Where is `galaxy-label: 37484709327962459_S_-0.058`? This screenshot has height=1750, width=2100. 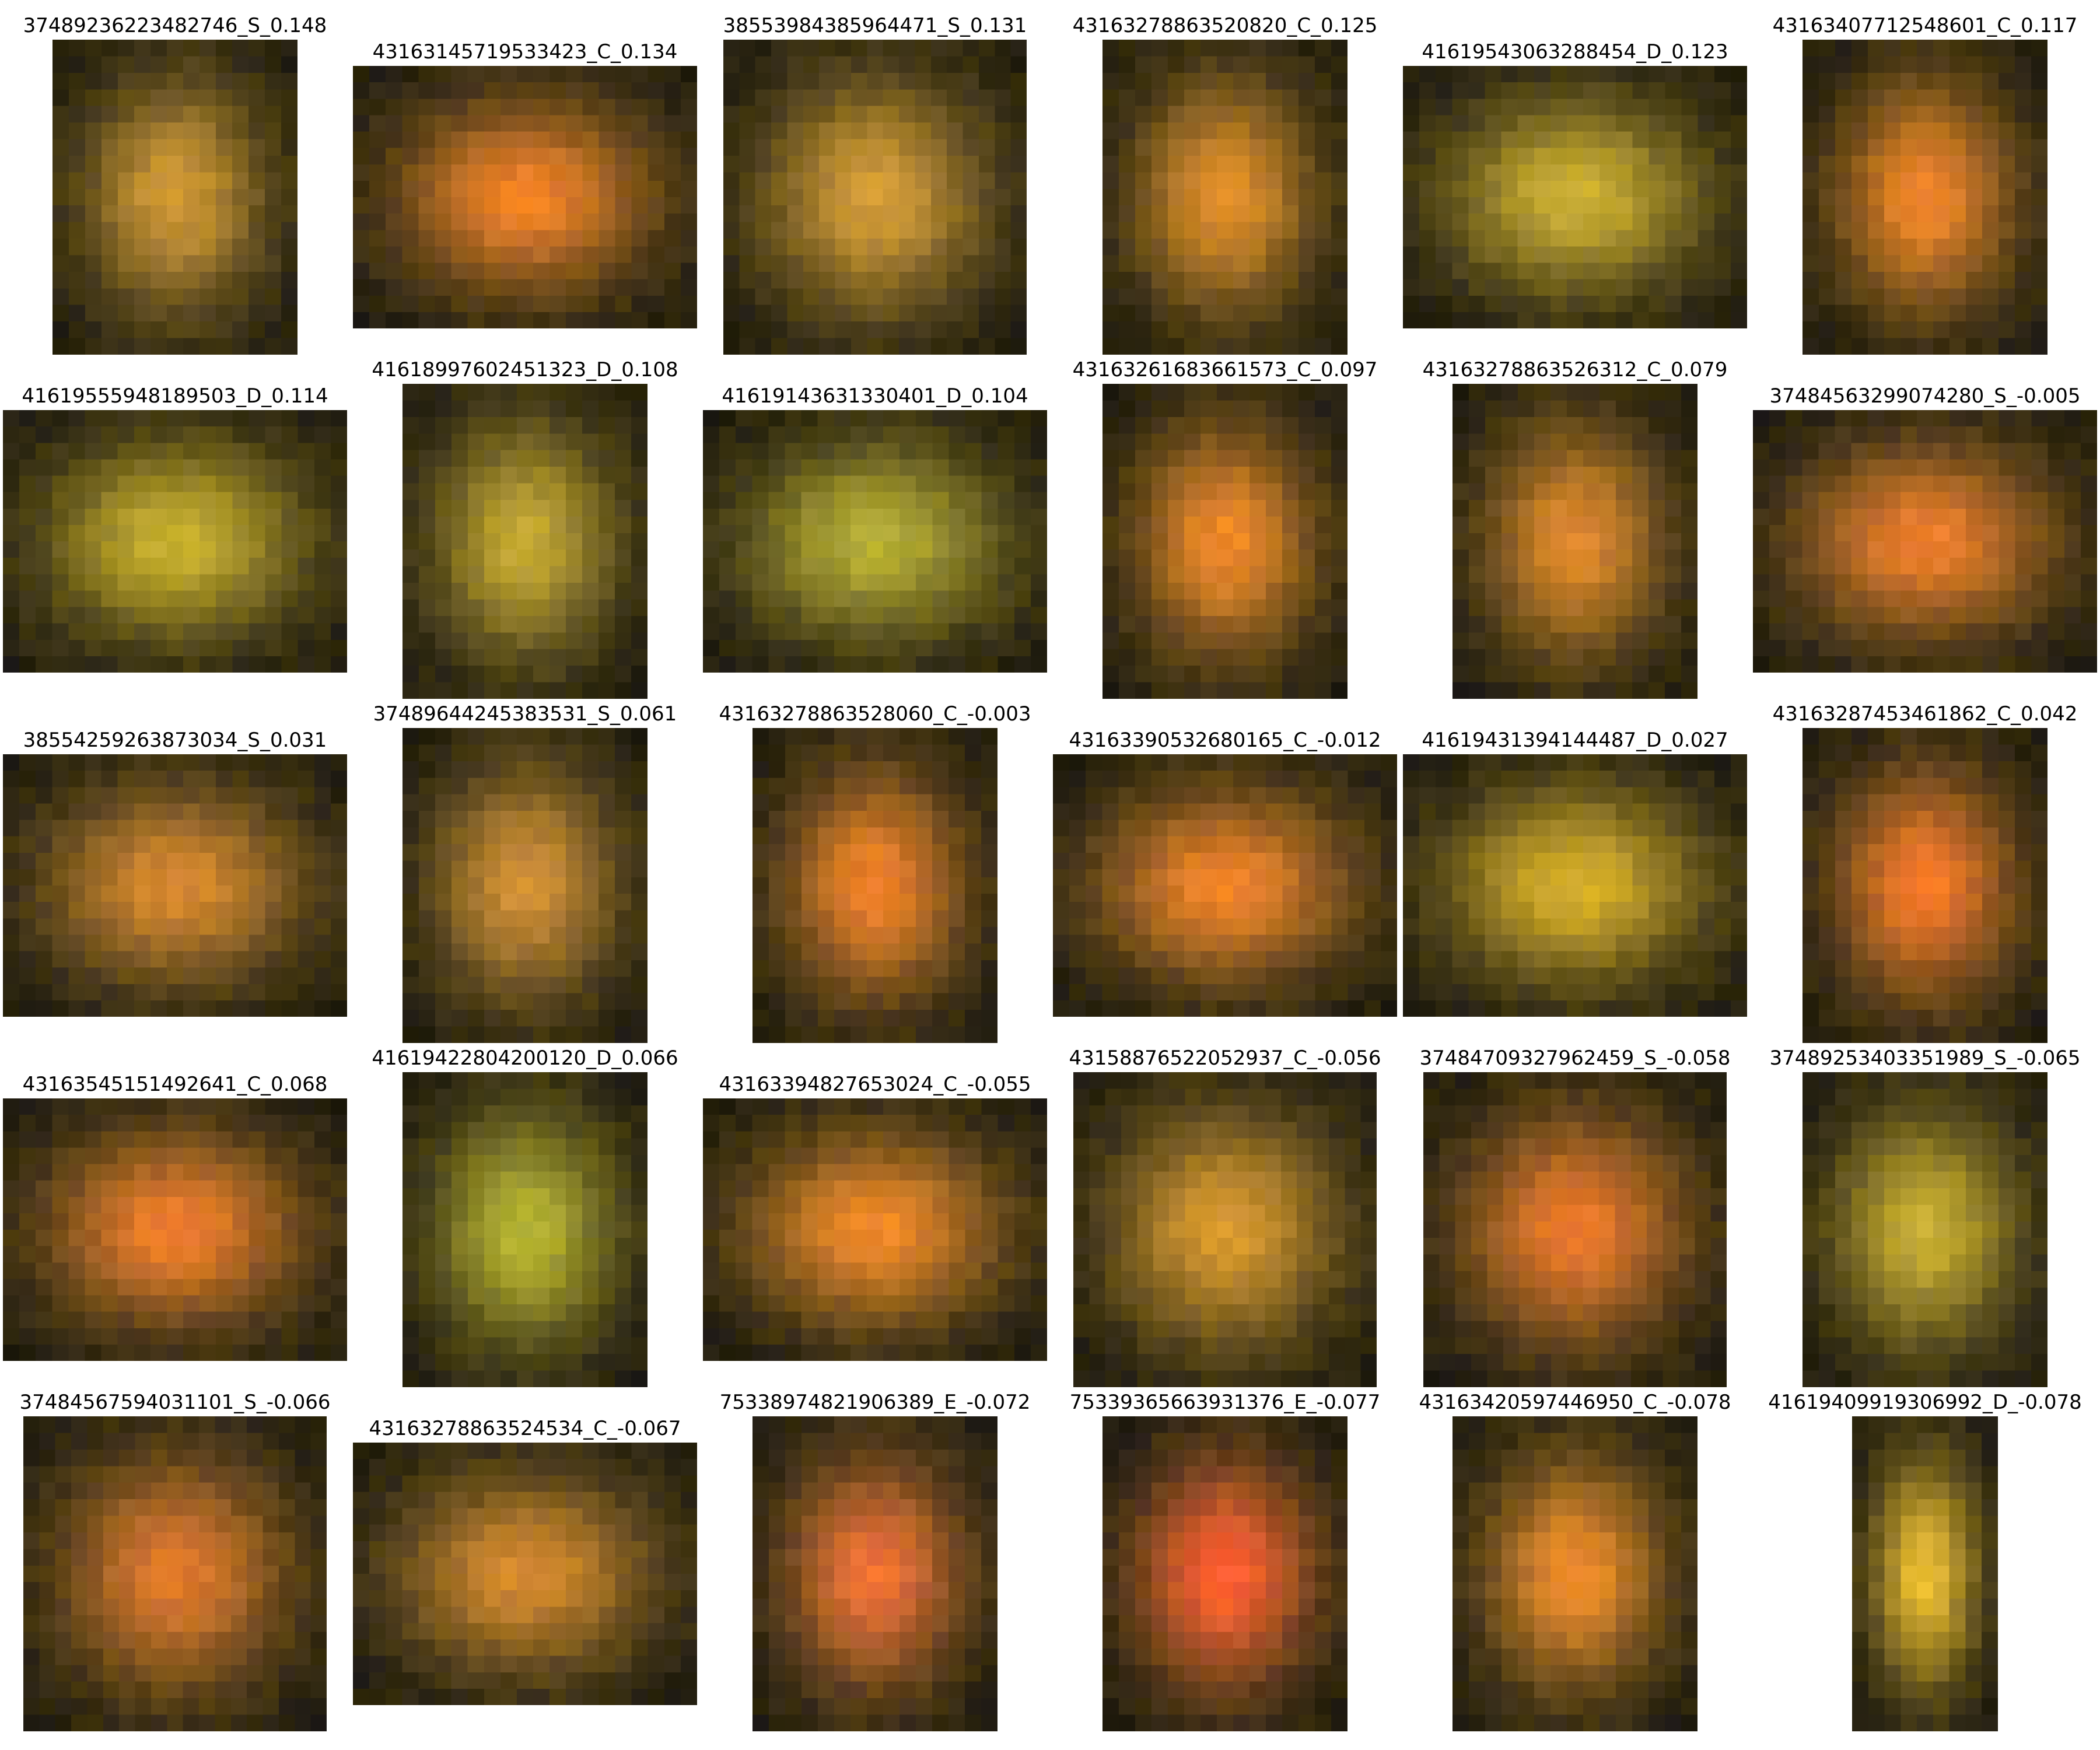
galaxy-label: 37484709327962459_S_-0.058 is located at coordinates (1575, 1058).